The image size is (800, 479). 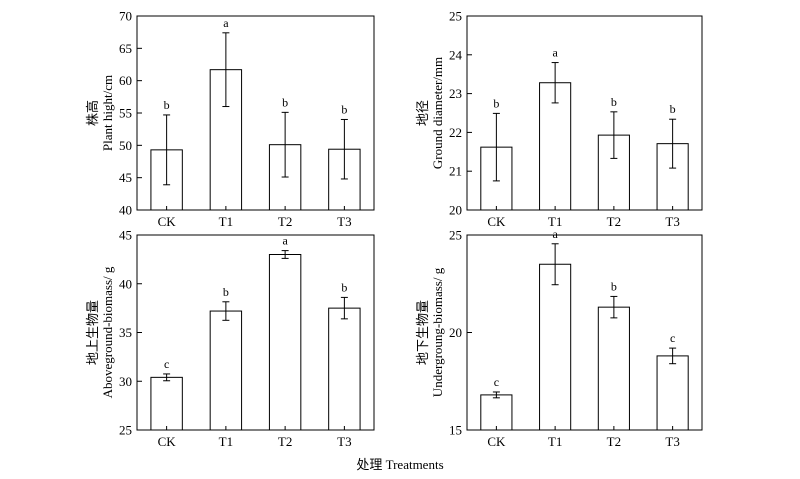 What do you see at coordinates (107, 332) in the screenshot?
I see `y-axis-label-en: Aboveground-biomass/ g` at bounding box center [107, 332].